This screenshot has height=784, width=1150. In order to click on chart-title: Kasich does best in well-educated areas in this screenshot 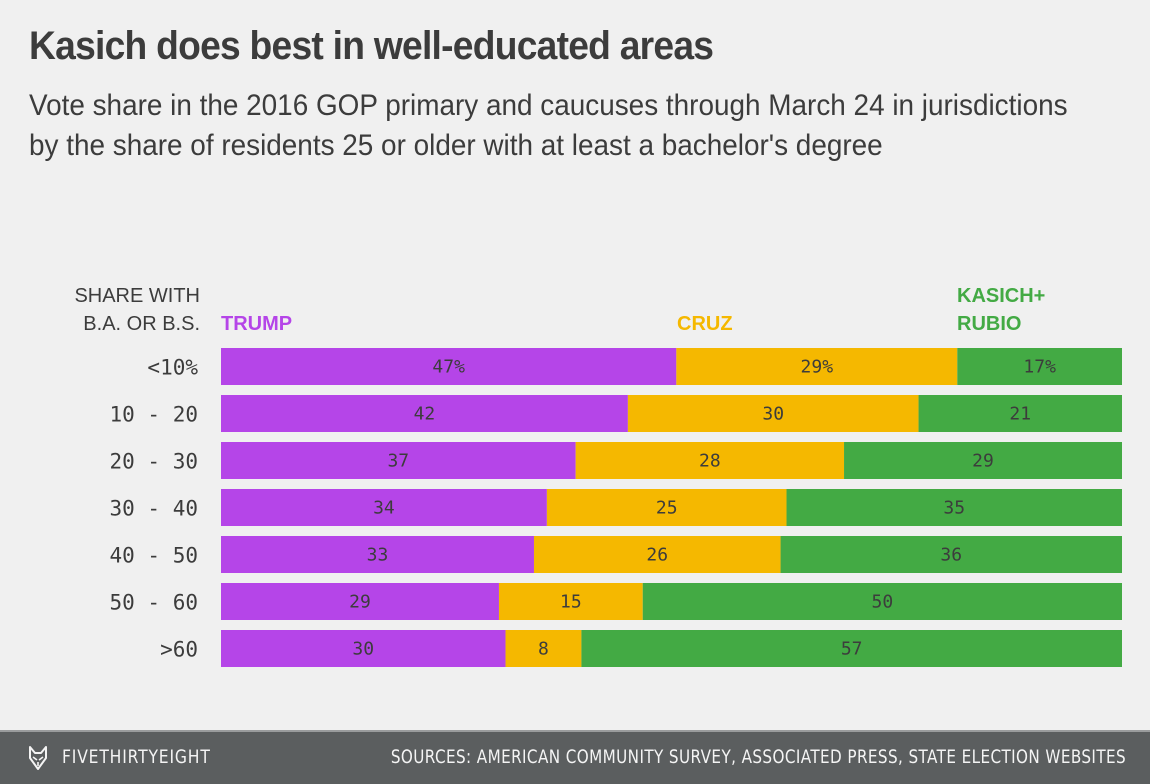, I will do `click(371, 46)`.